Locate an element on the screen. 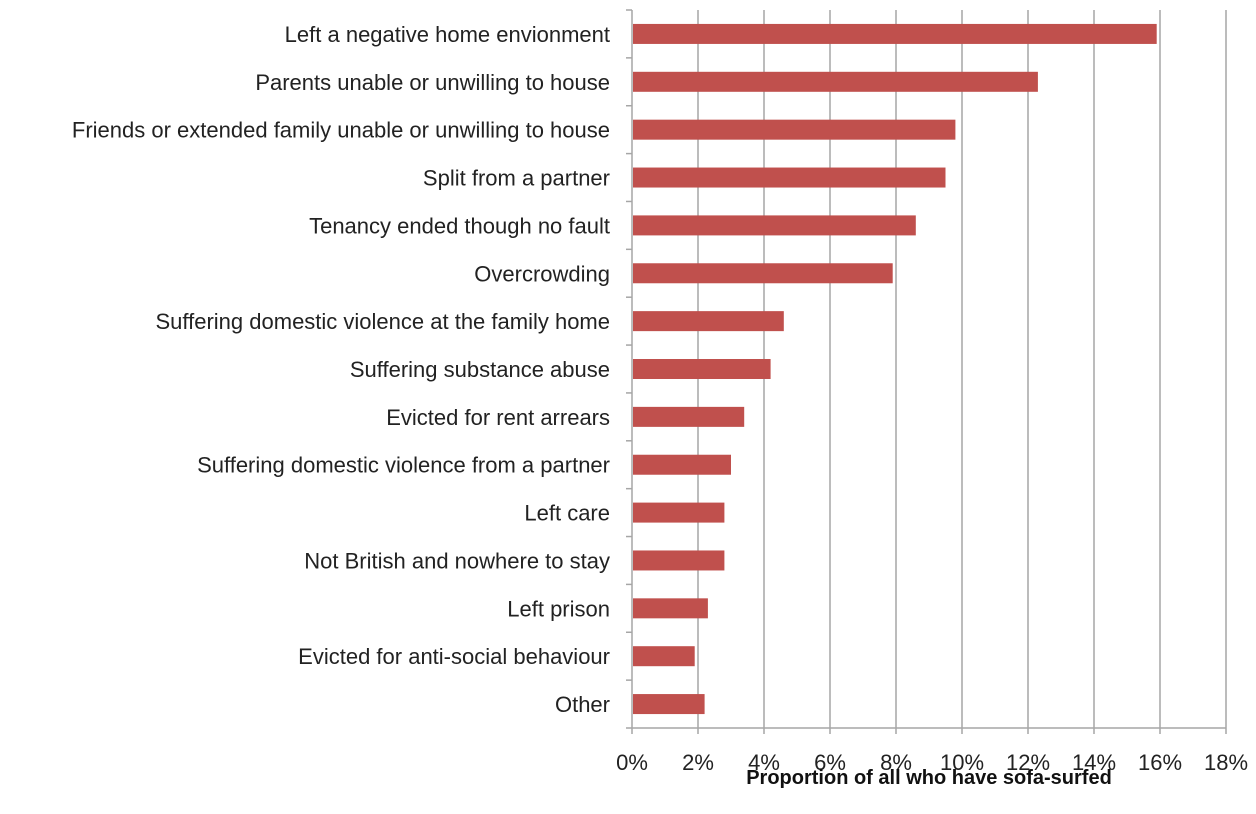  x-tick-label: 12% is located at coordinates (1028, 762).